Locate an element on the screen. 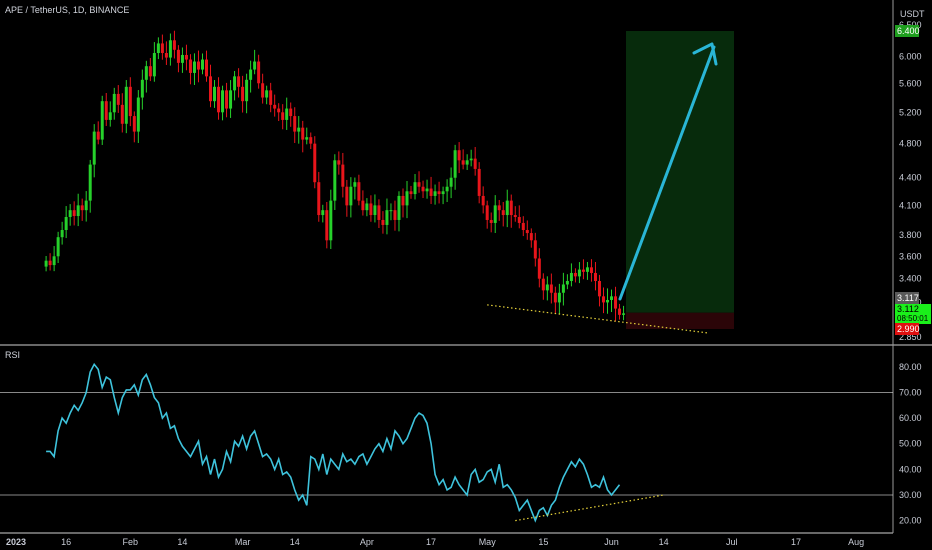 This screenshot has height=550, width=932. rsi-tick-label: 50.00 is located at coordinates (910, 444).